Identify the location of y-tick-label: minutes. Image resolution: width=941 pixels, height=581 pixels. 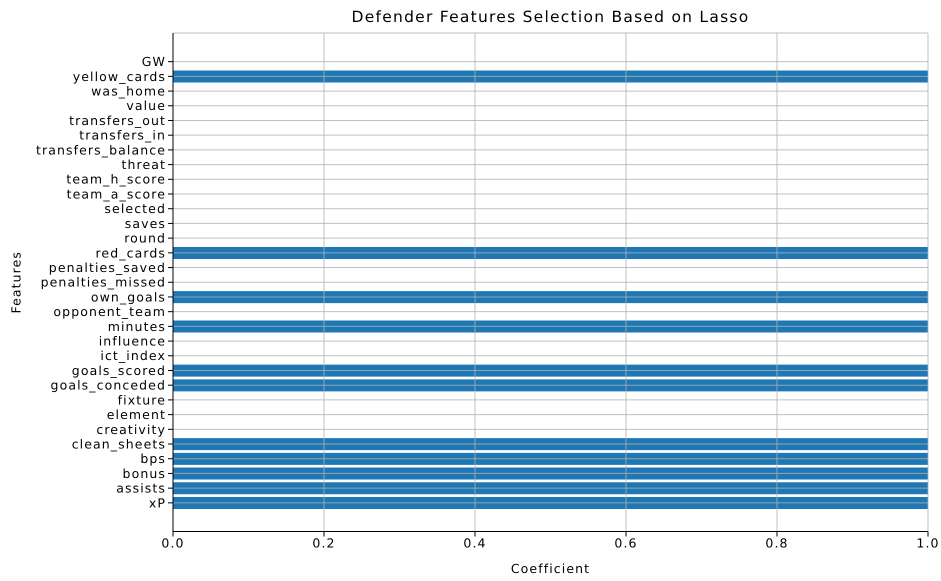
(137, 326).